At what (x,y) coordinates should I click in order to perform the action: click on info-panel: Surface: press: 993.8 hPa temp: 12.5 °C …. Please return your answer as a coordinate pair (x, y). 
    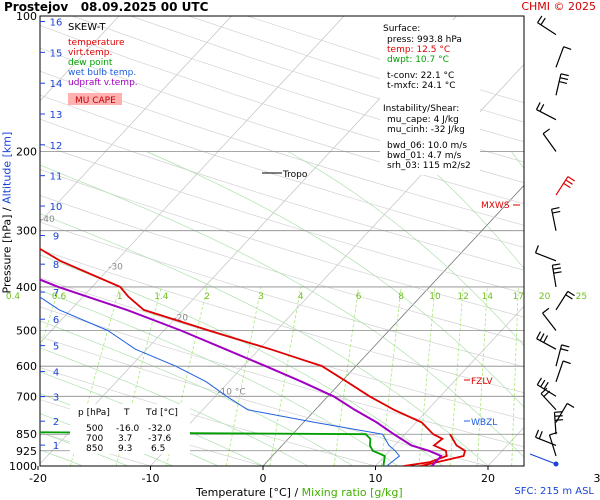
    Looking at the image, I should click on (430, 97).